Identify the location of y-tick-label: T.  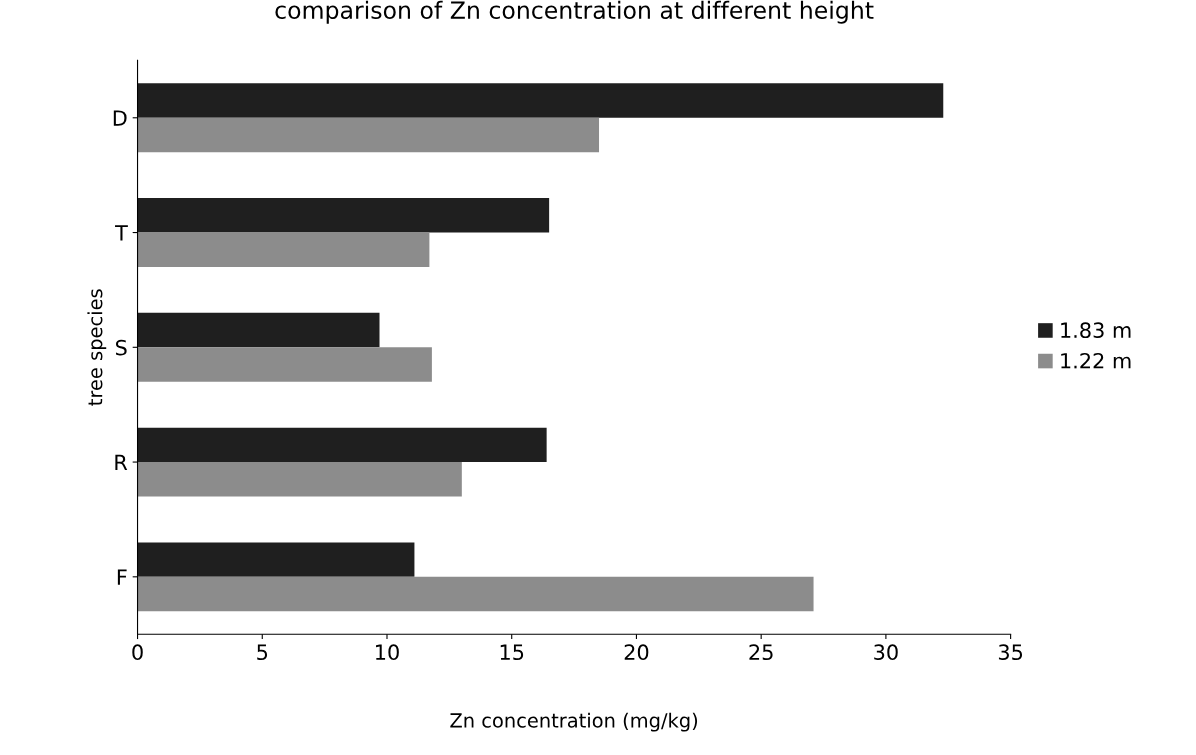
(121, 233).